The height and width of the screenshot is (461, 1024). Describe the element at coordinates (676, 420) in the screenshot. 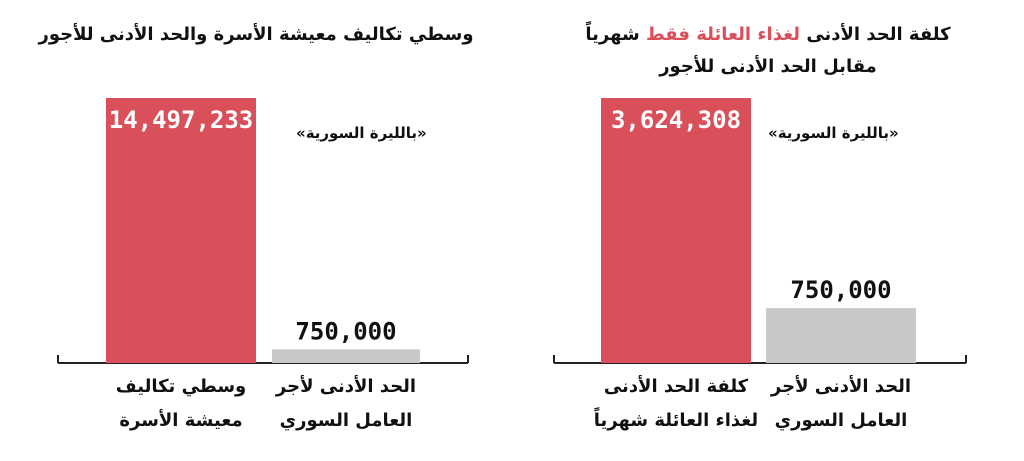

I see `category-label-line: لغذاء العائلة شهرياً` at that location.